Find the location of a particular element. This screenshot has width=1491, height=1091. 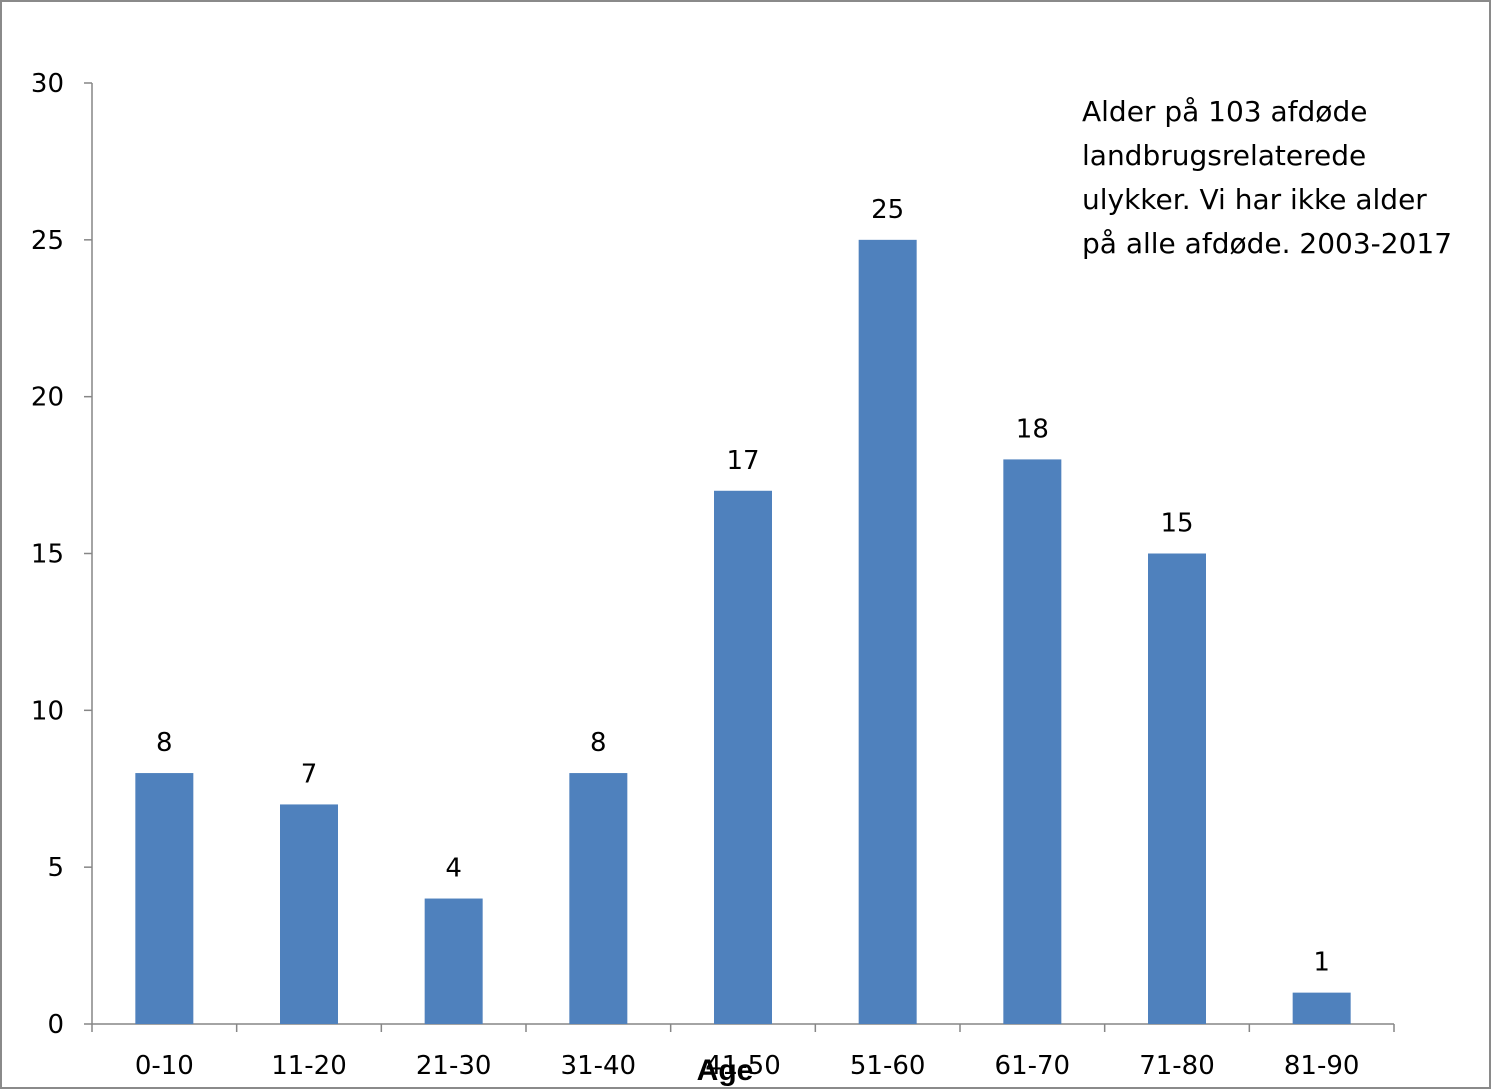

data-label: 15 is located at coordinates (1176, 524).